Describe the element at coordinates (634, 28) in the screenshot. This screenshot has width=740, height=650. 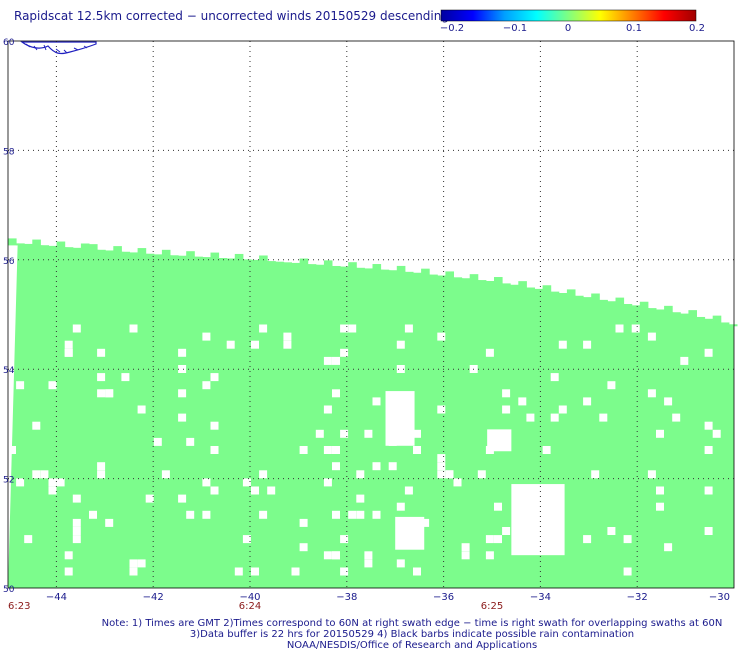
I see `colorbar-tick-label: 0.1` at that location.